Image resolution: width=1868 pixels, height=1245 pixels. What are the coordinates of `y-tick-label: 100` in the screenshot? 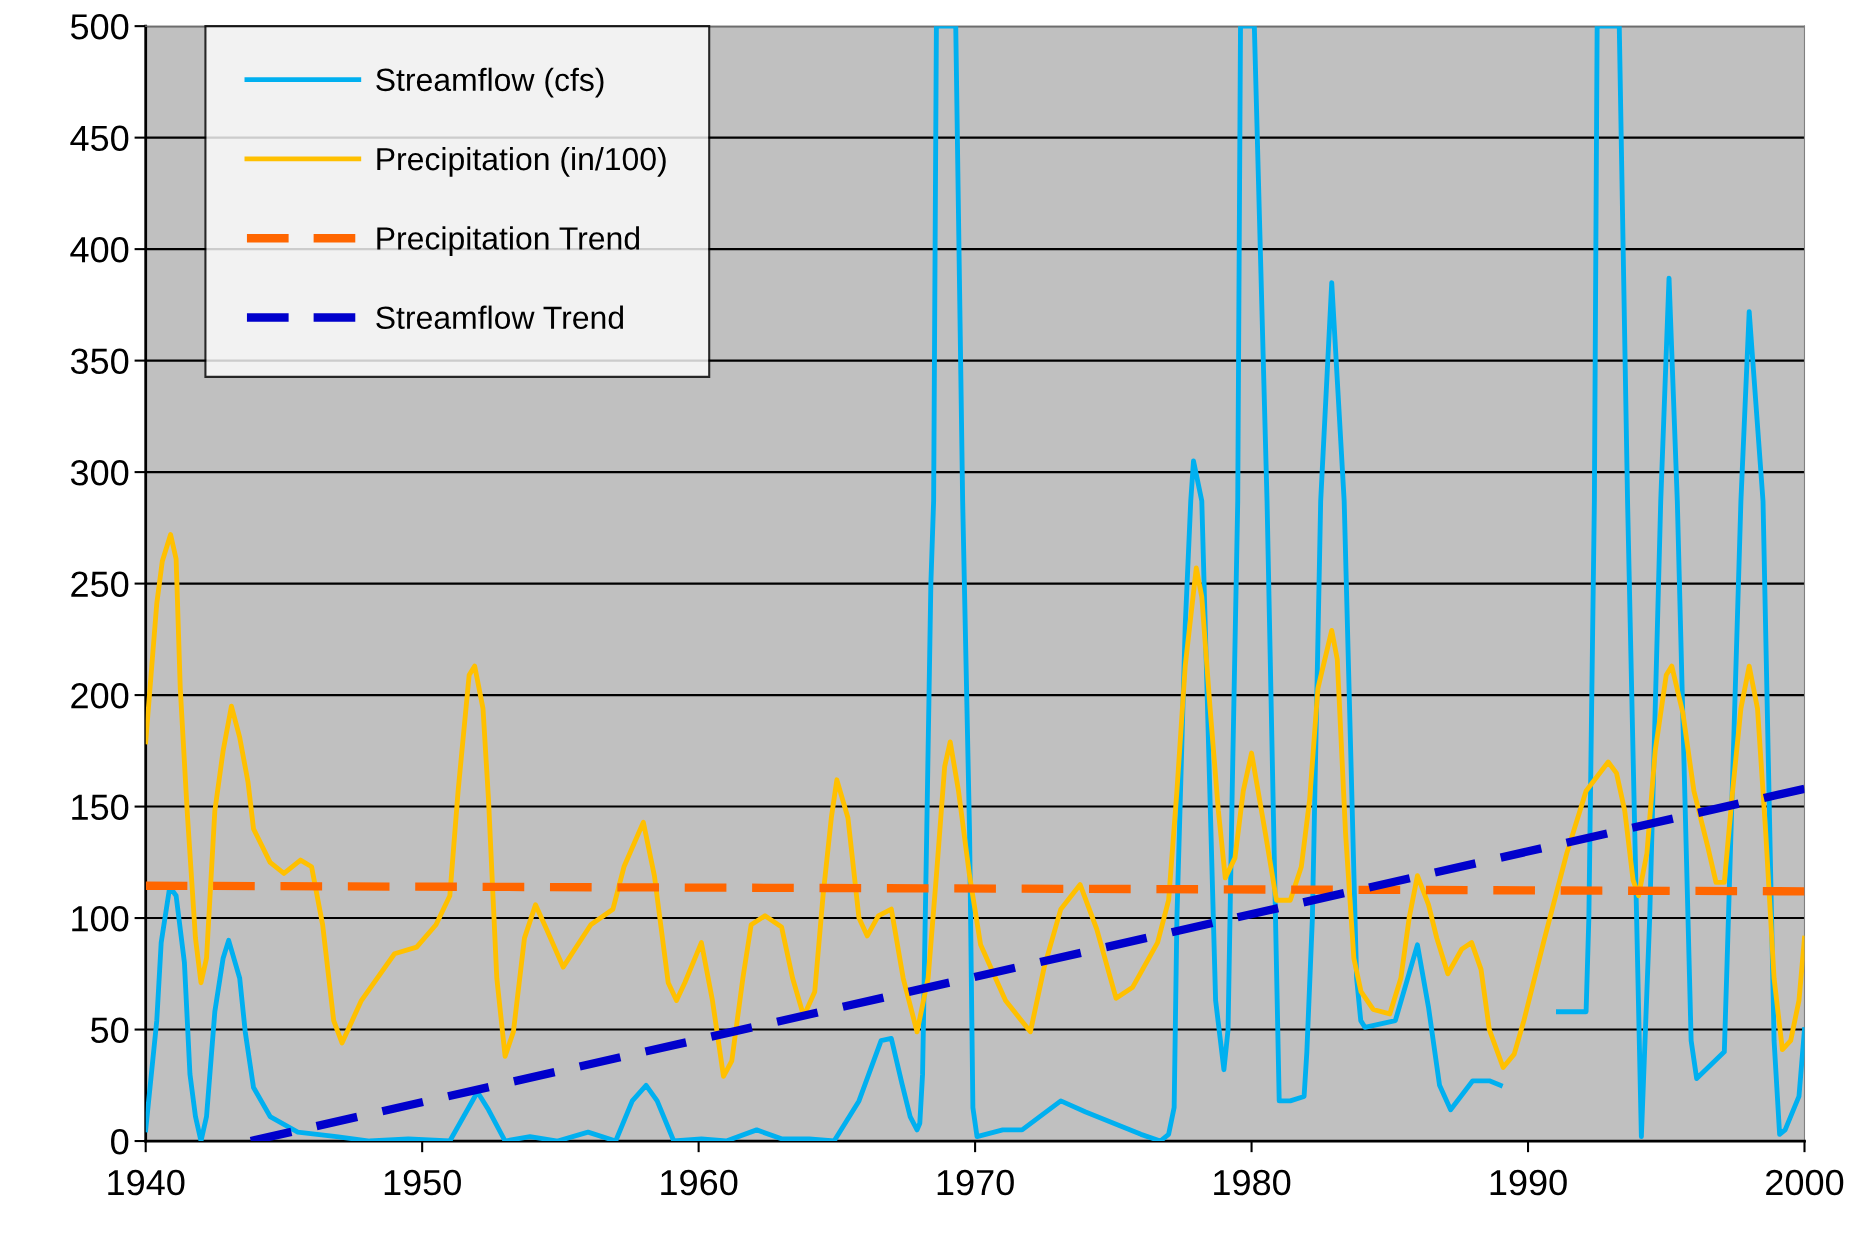 It's located at (100, 918).